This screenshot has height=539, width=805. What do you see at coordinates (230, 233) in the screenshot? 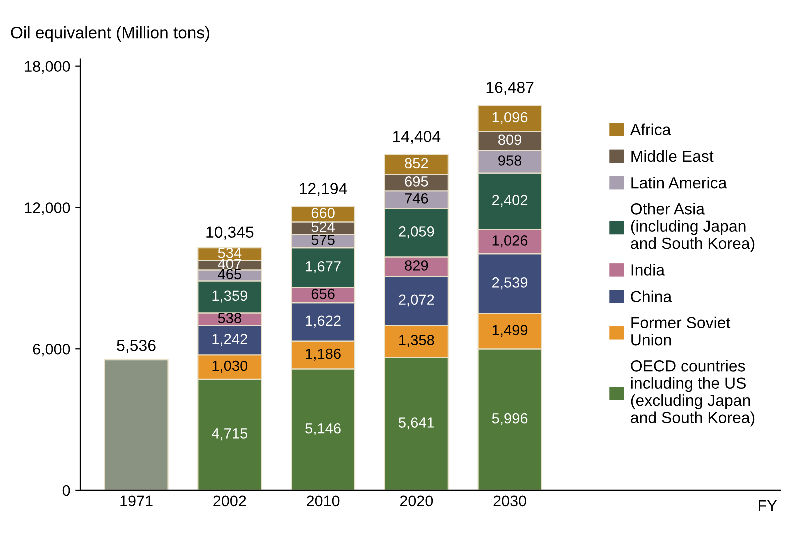
I see `annotation: 10,345` at bounding box center [230, 233].